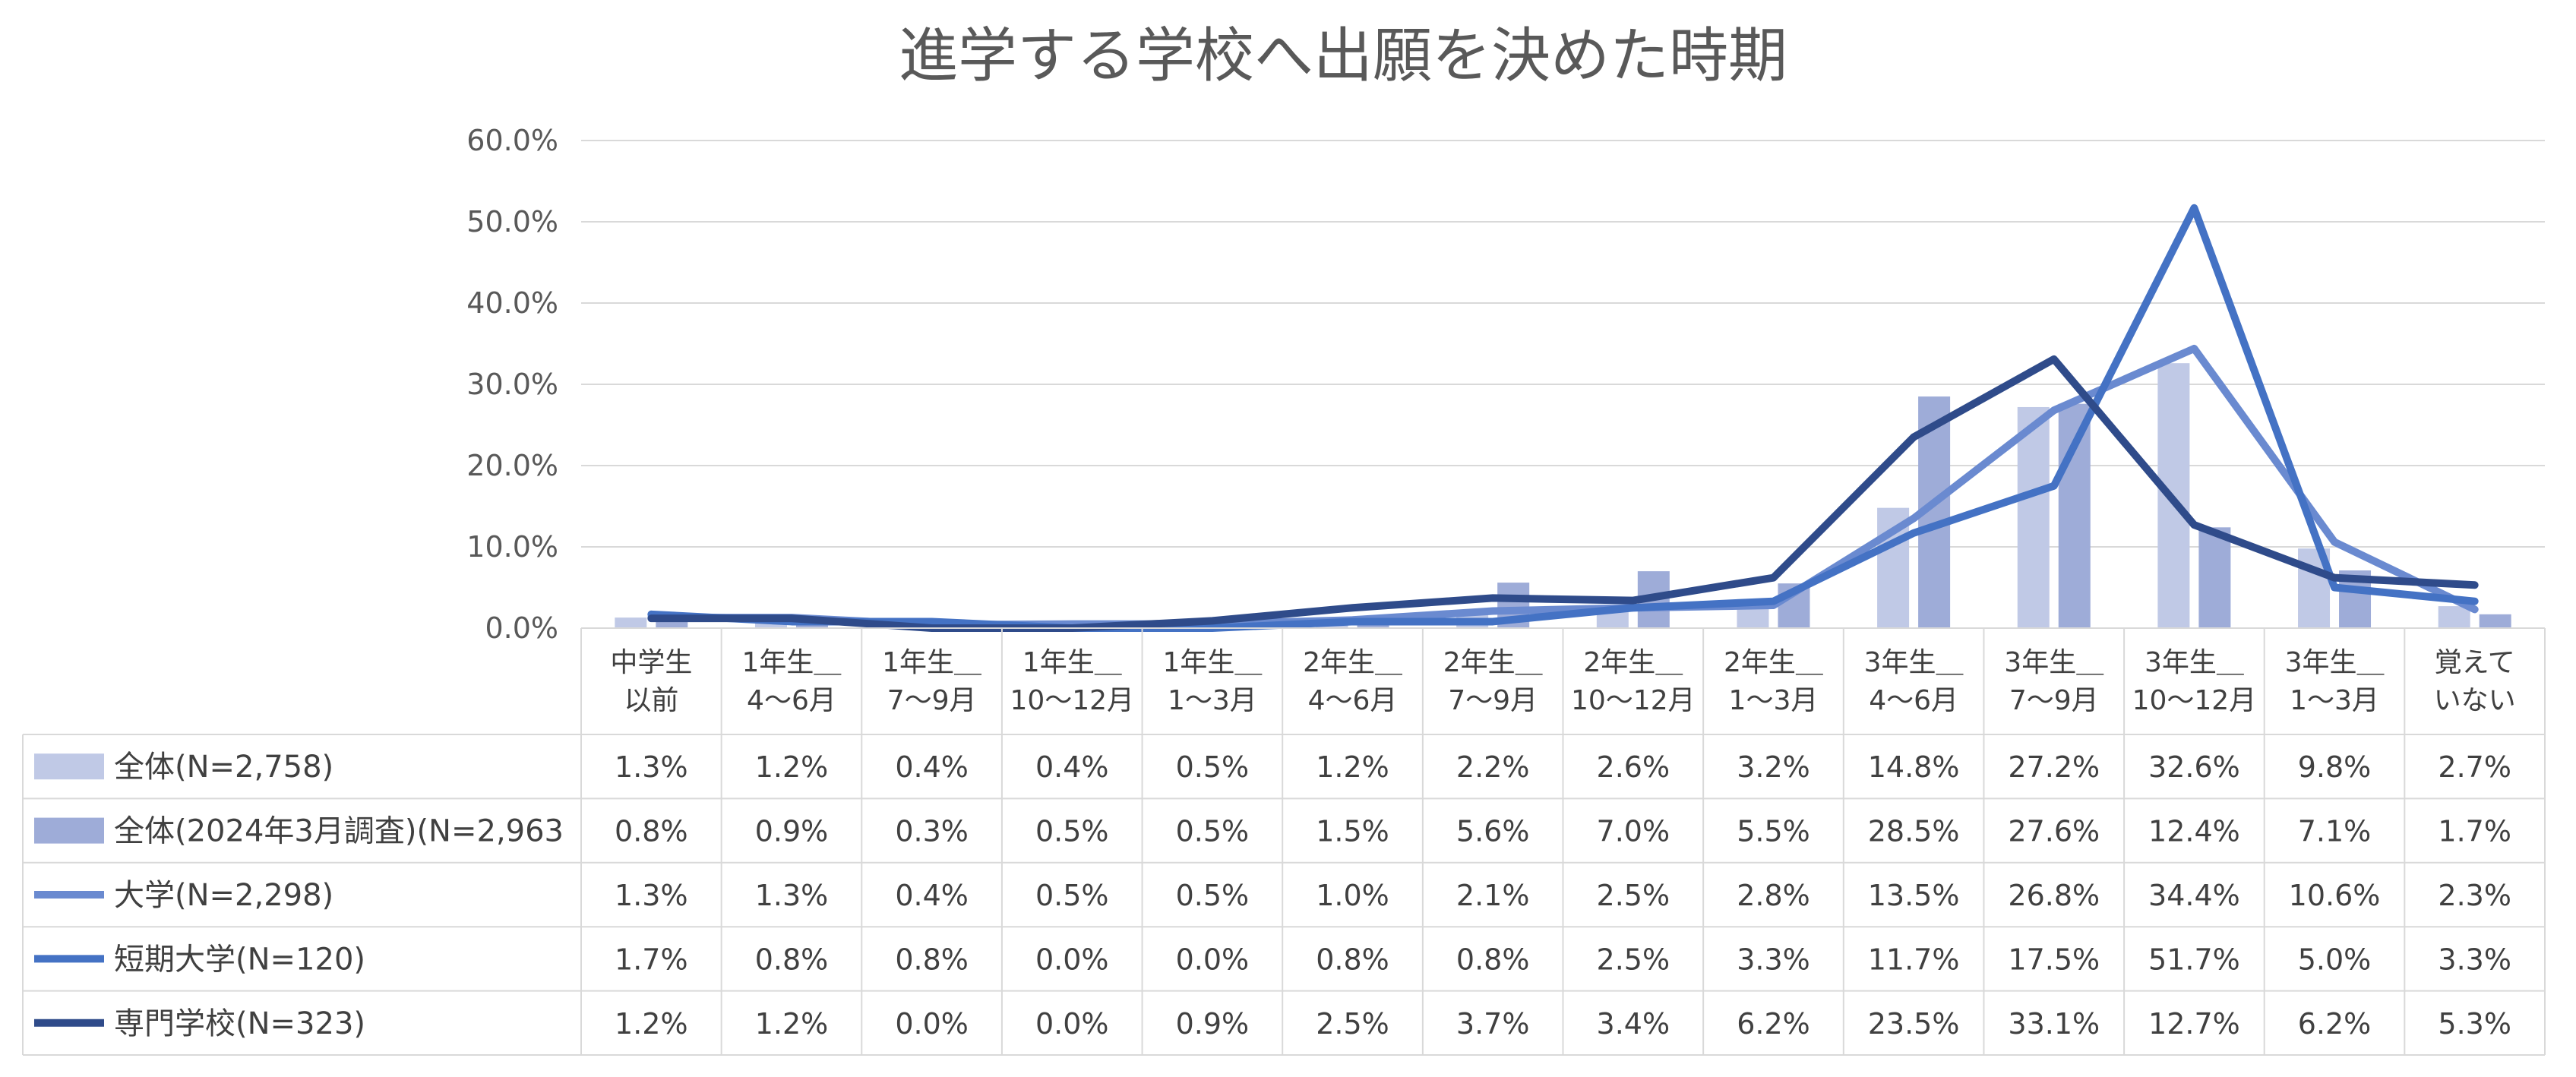 The height and width of the screenshot is (1077, 2576). Describe the element at coordinates (1493, 767) in the screenshot. I see `table-cell: 2.2%` at that location.